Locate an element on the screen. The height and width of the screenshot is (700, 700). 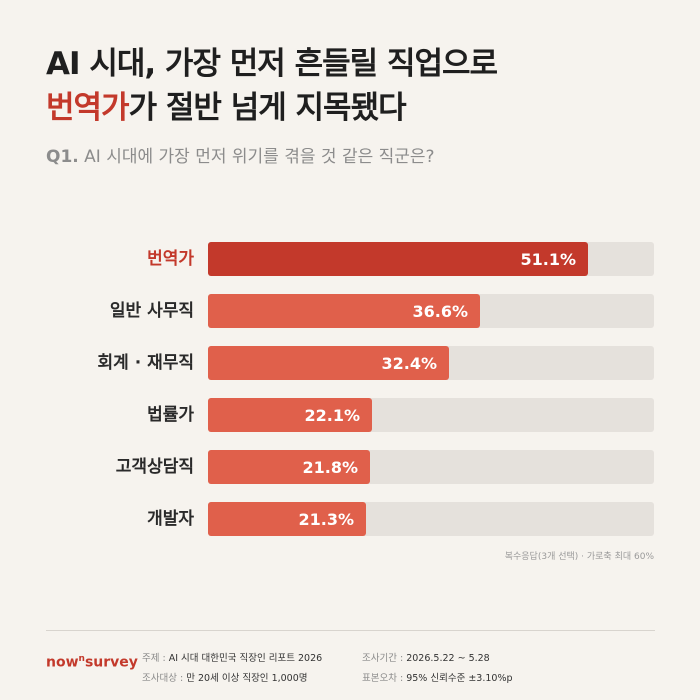
logo-survey: survey is located at coordinates (111, 662).